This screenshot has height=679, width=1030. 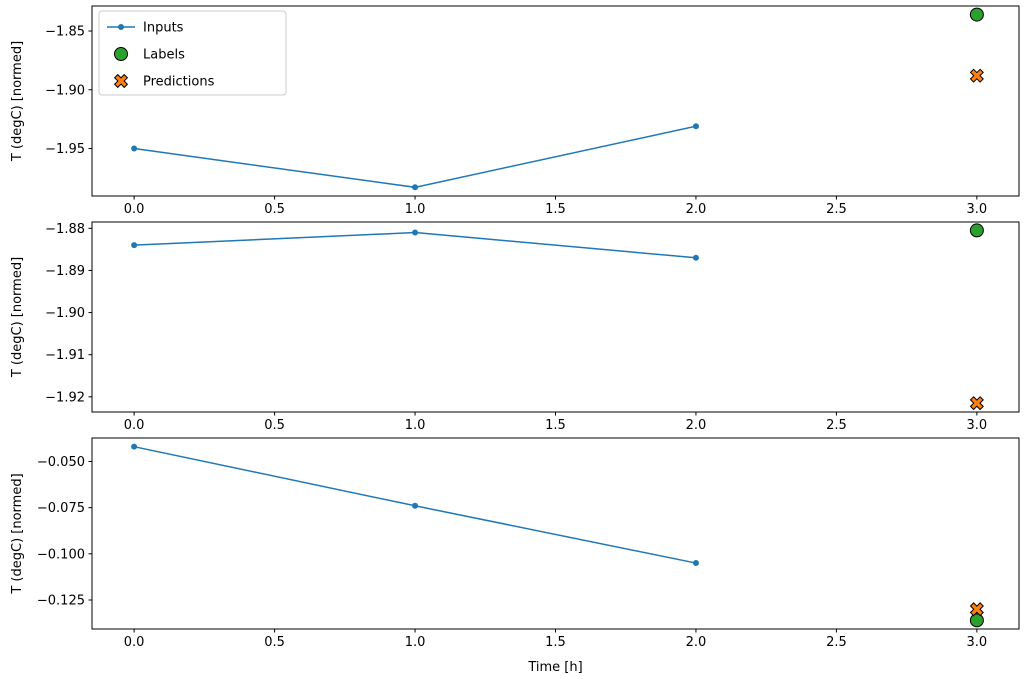 I want to click on x-axis-label: Time [h], so click(x=554, y=667).